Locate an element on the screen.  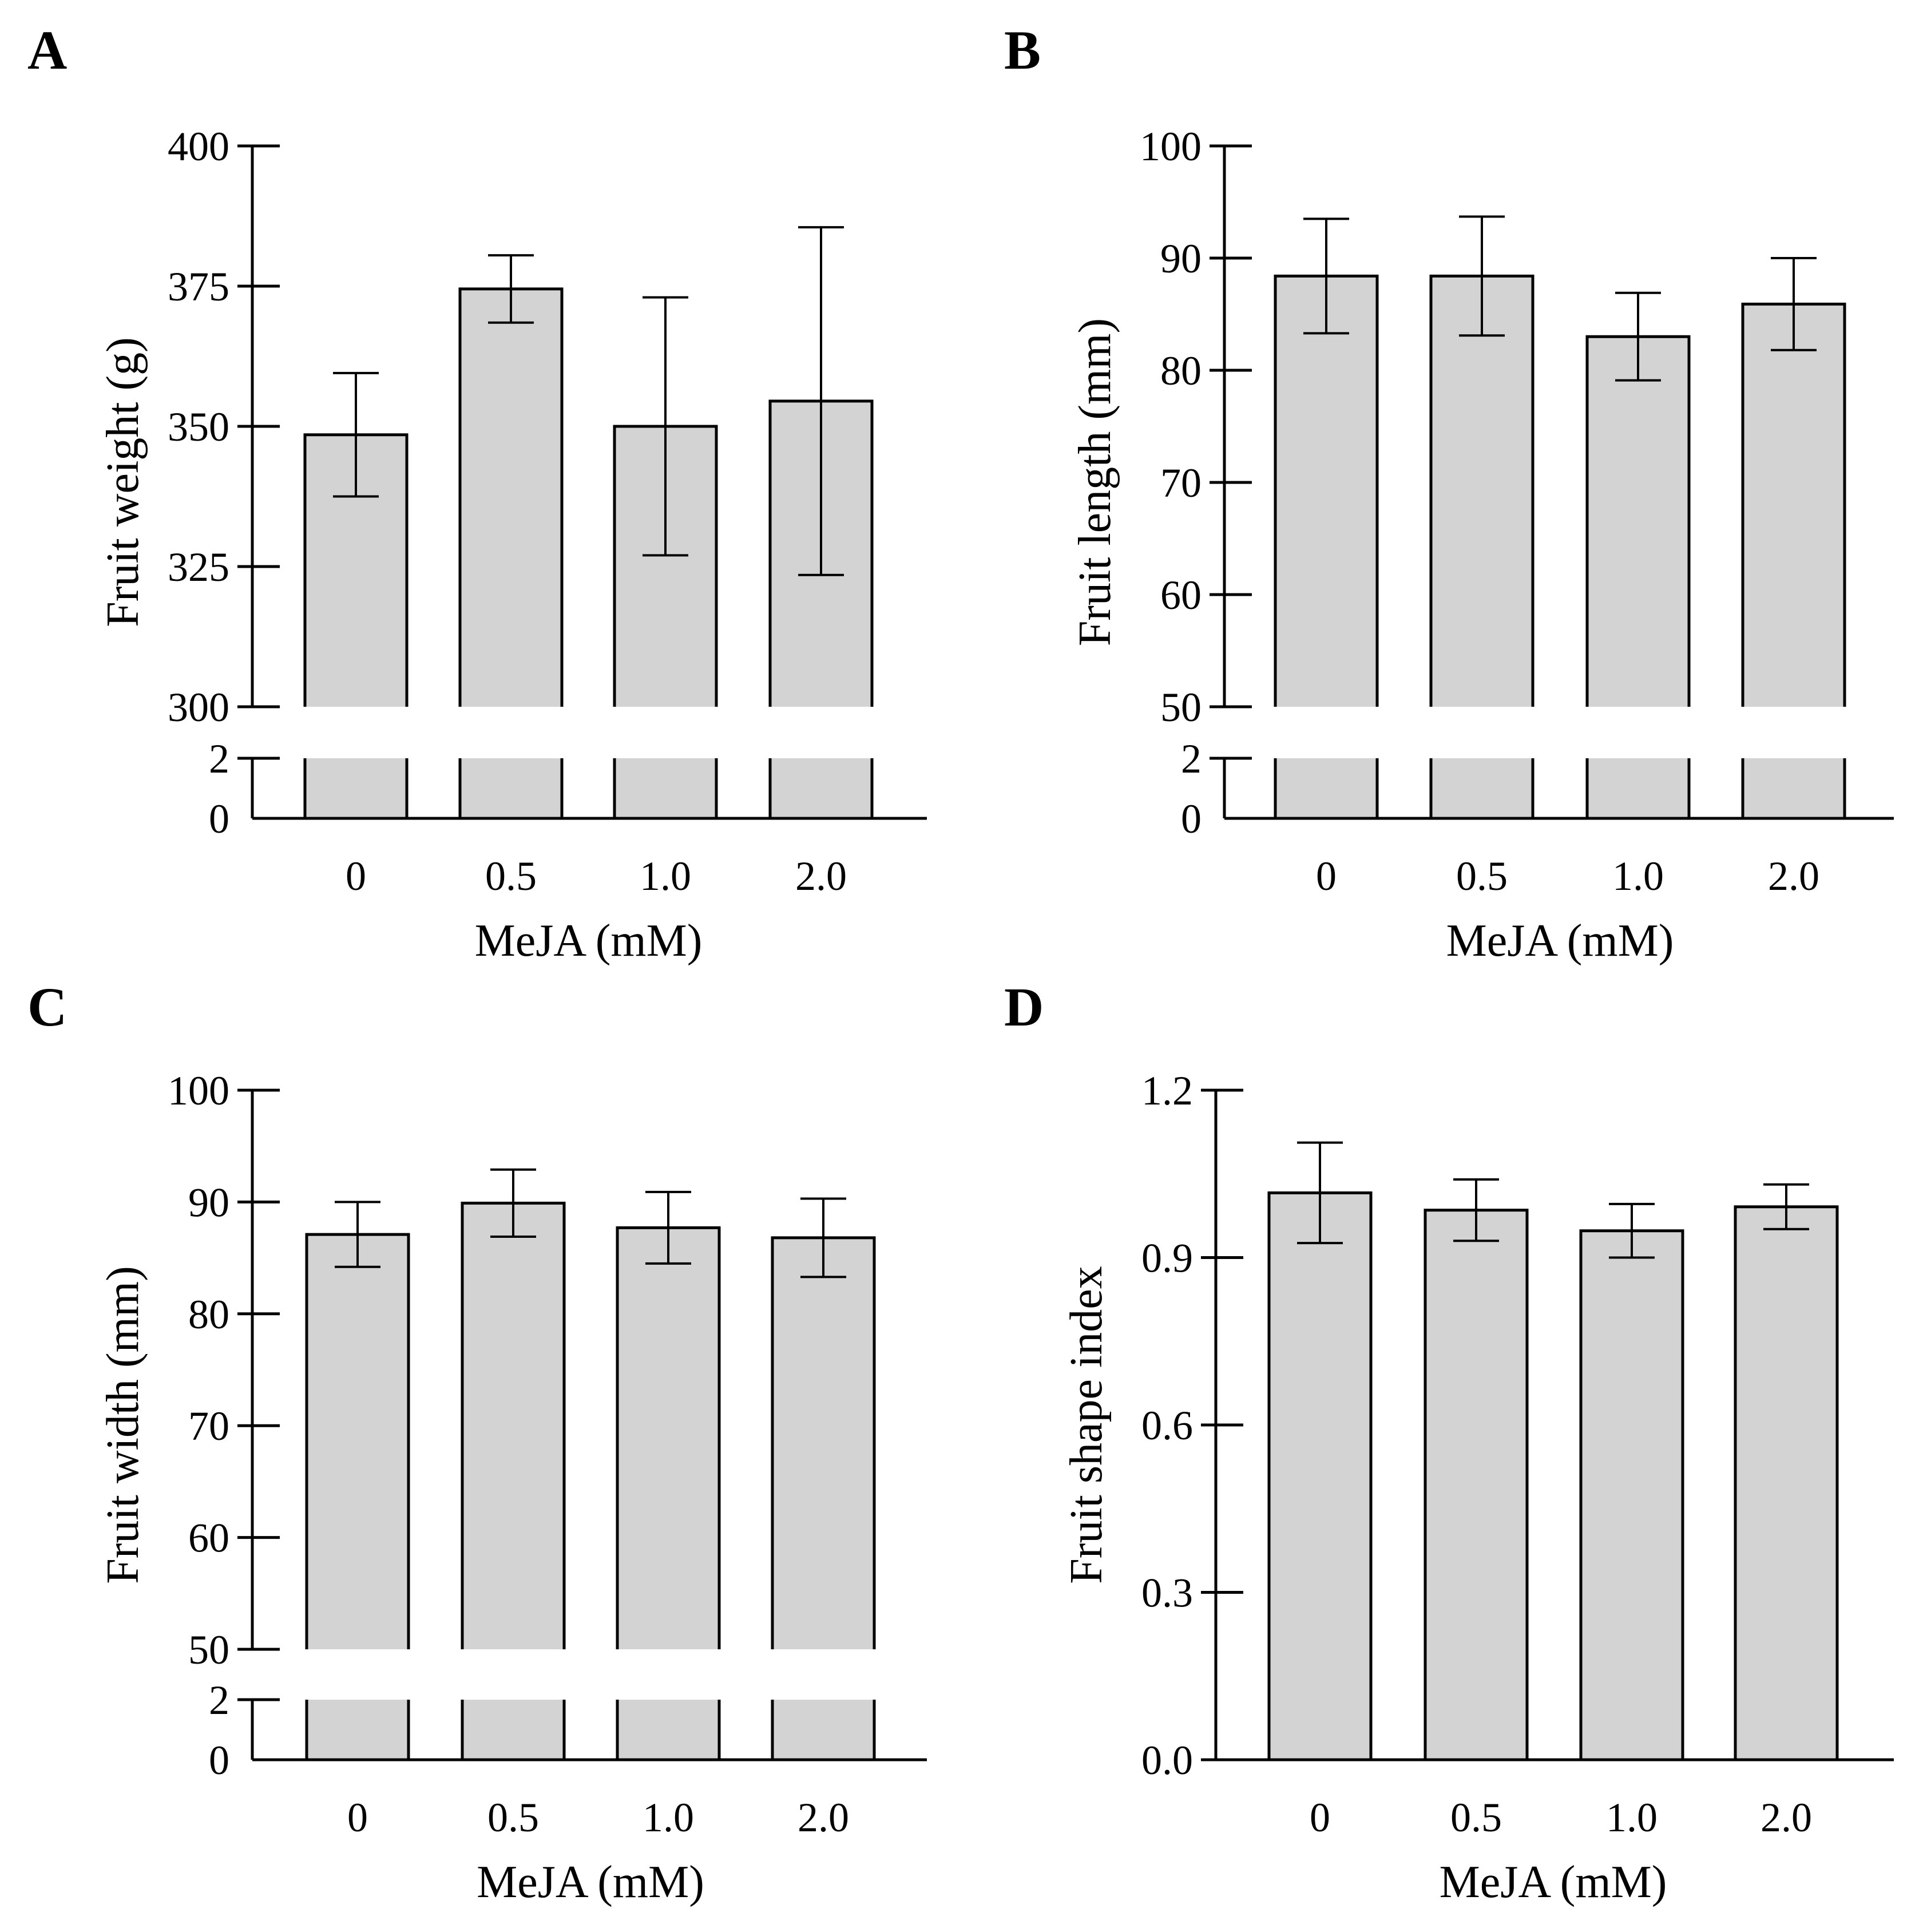
y-axis-label: Fruit length (mm) is located at coordinates (1095, 482).